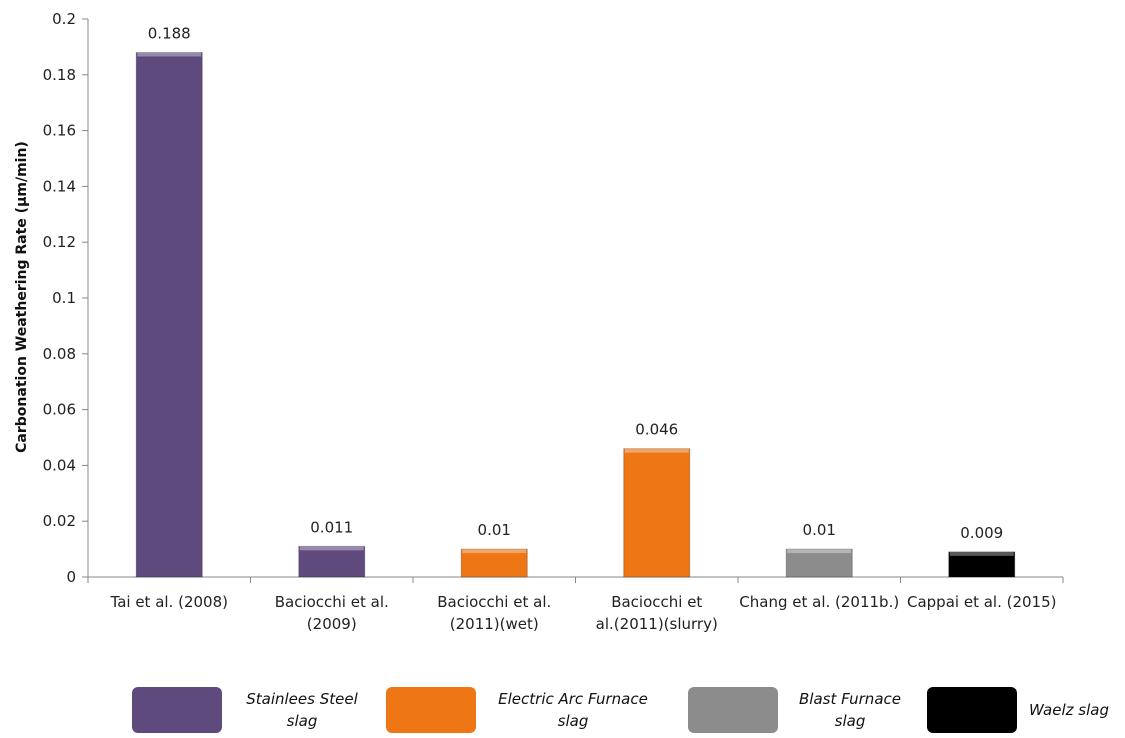  What do you see at coordinates (59, 186) in the screenshot?
I see `y-tick-label: 0.14` at bounding box center [59, 186].